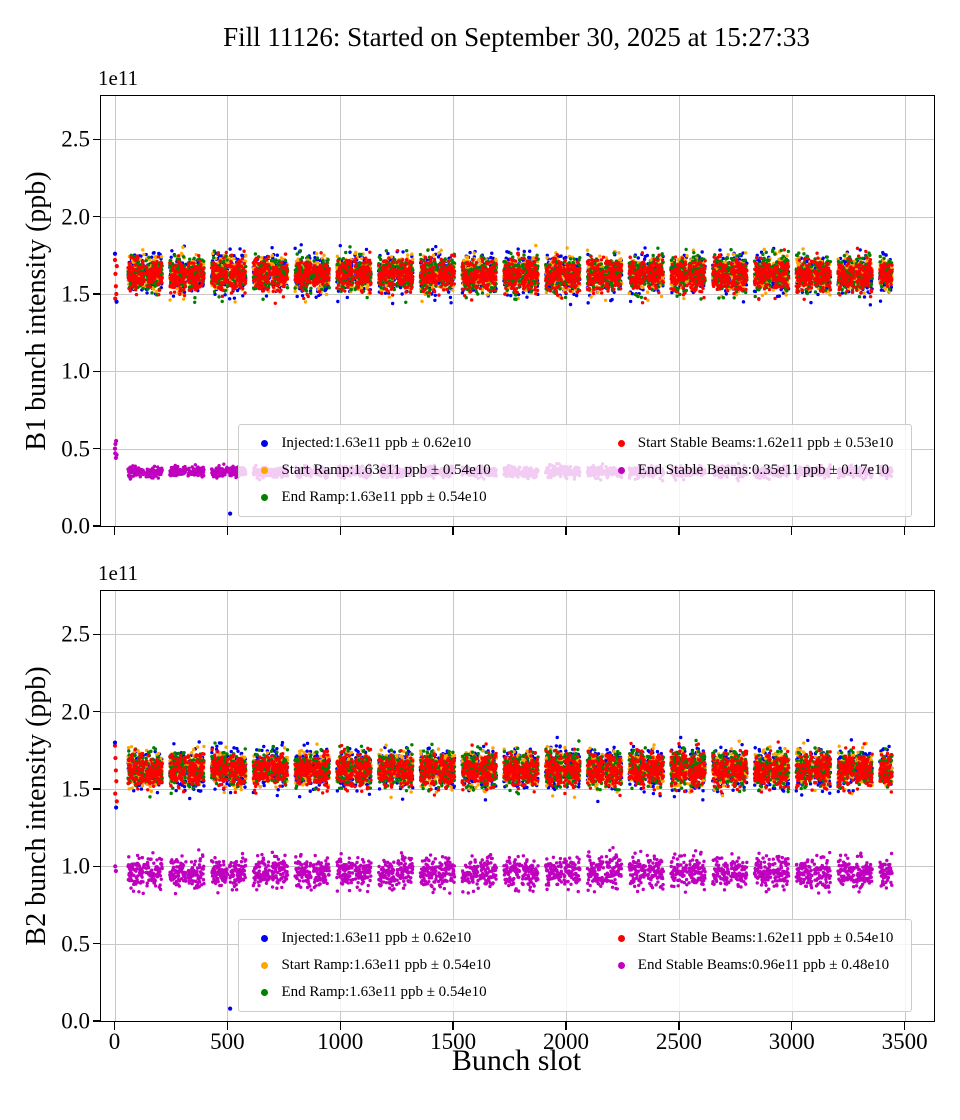  I want to click on legend-item: End Stable Beams:0.35e11 ppb ± 0.17e10, so click(752, 470).